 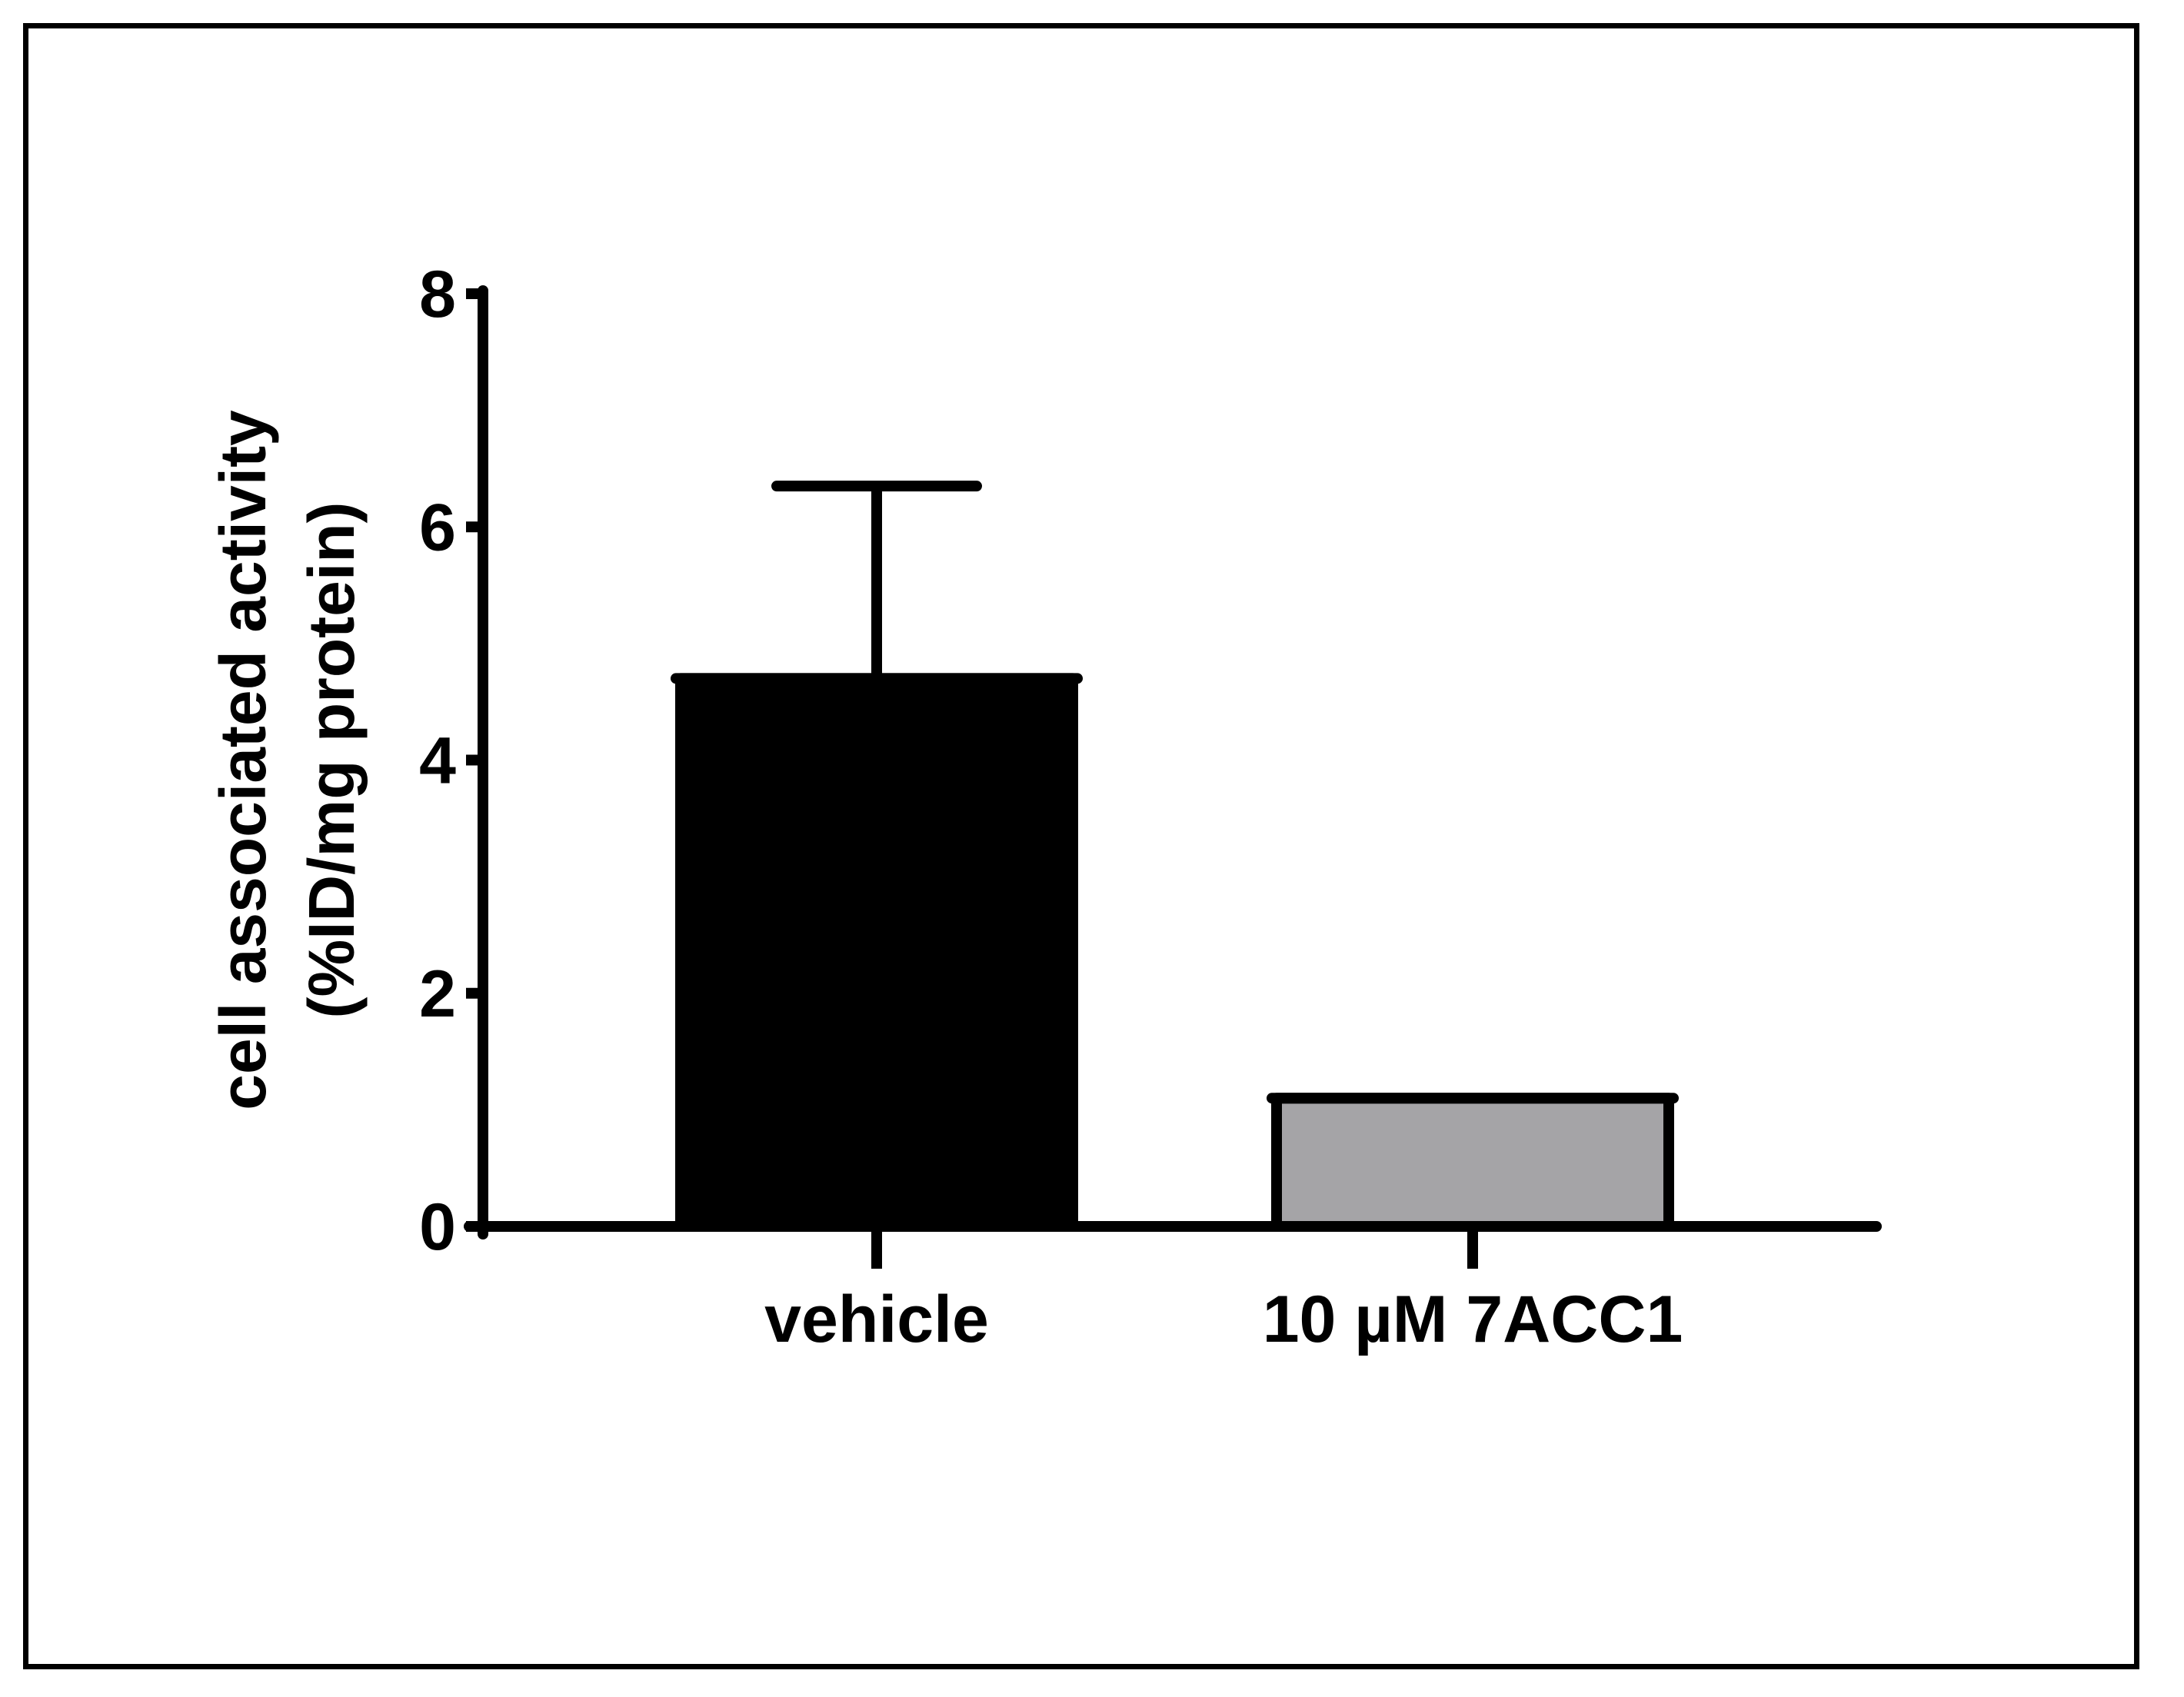 I want to click on y-tick-label: 4, so click(x=437, y=761).